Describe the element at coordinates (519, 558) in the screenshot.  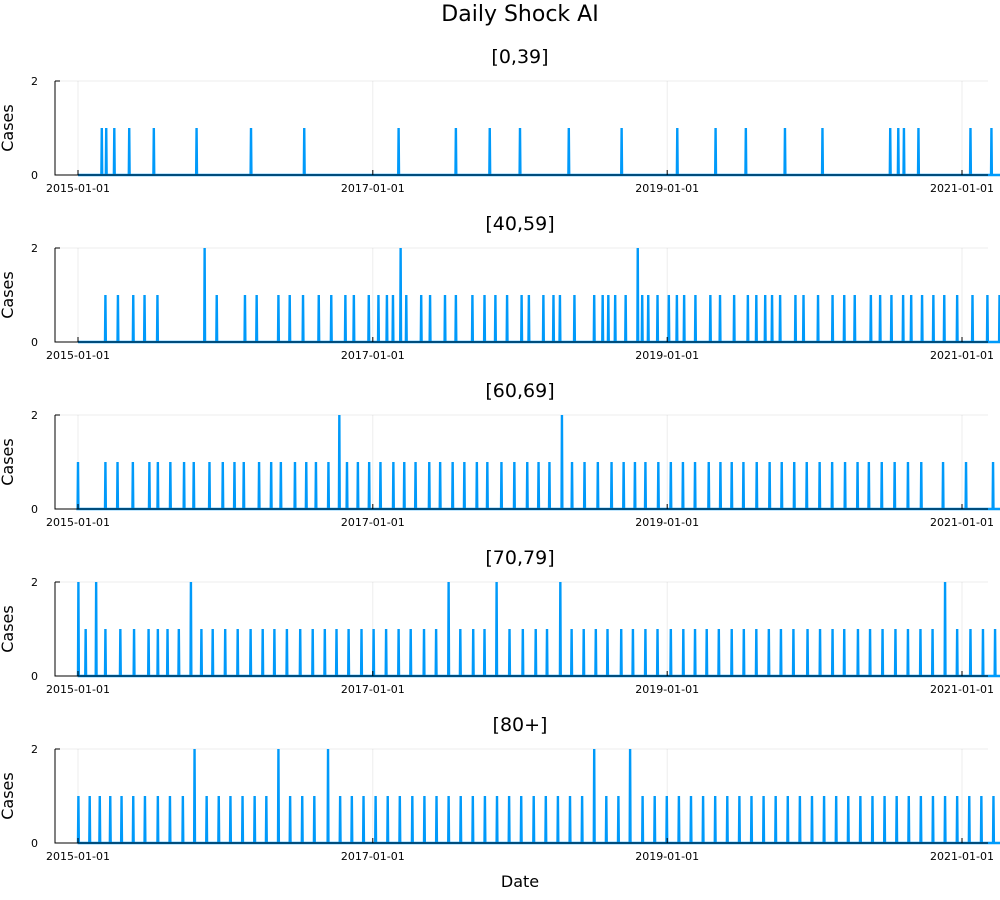
I see `subplot-title: [70,79]` at that location.